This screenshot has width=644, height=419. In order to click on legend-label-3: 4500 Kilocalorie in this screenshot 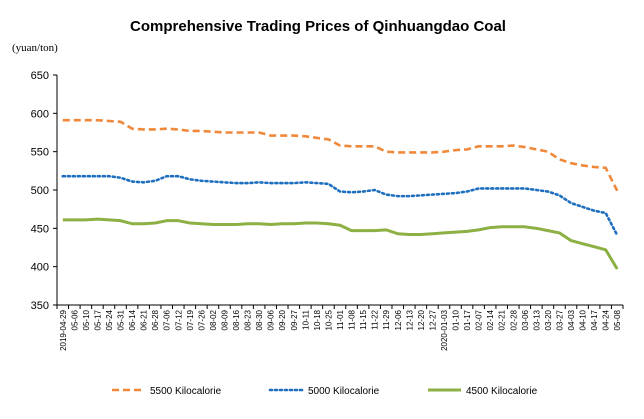, I will do `click(502, 391)`.